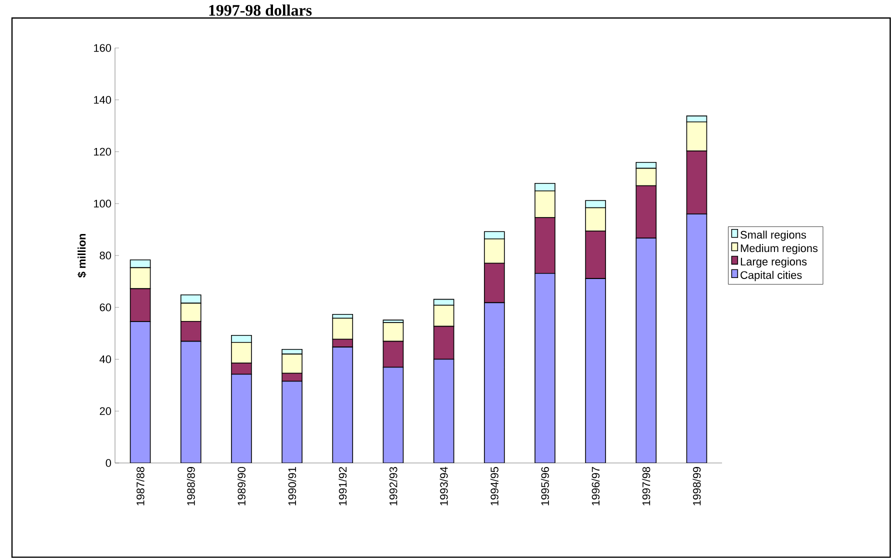 This screenshot has width=891, height=558. Describe the element at coordinates (103, 204) in the screenshot. I see `y-tick-label: 100` at that location.